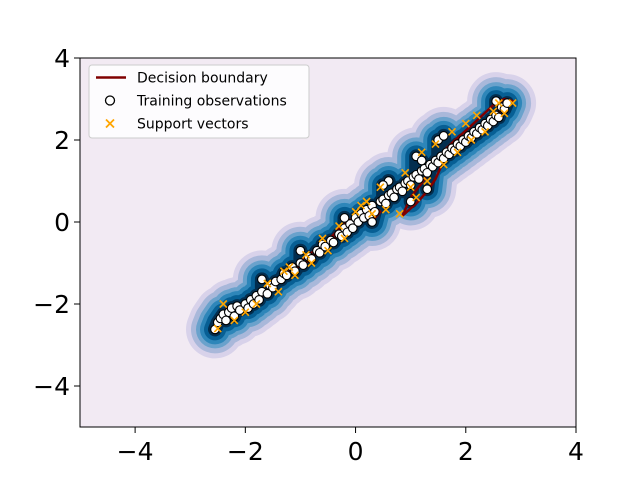  What do you see at coordinates (62, 140) in the screenshot?
I see `y-tick-label: 2` at bounding box center [62, 140].